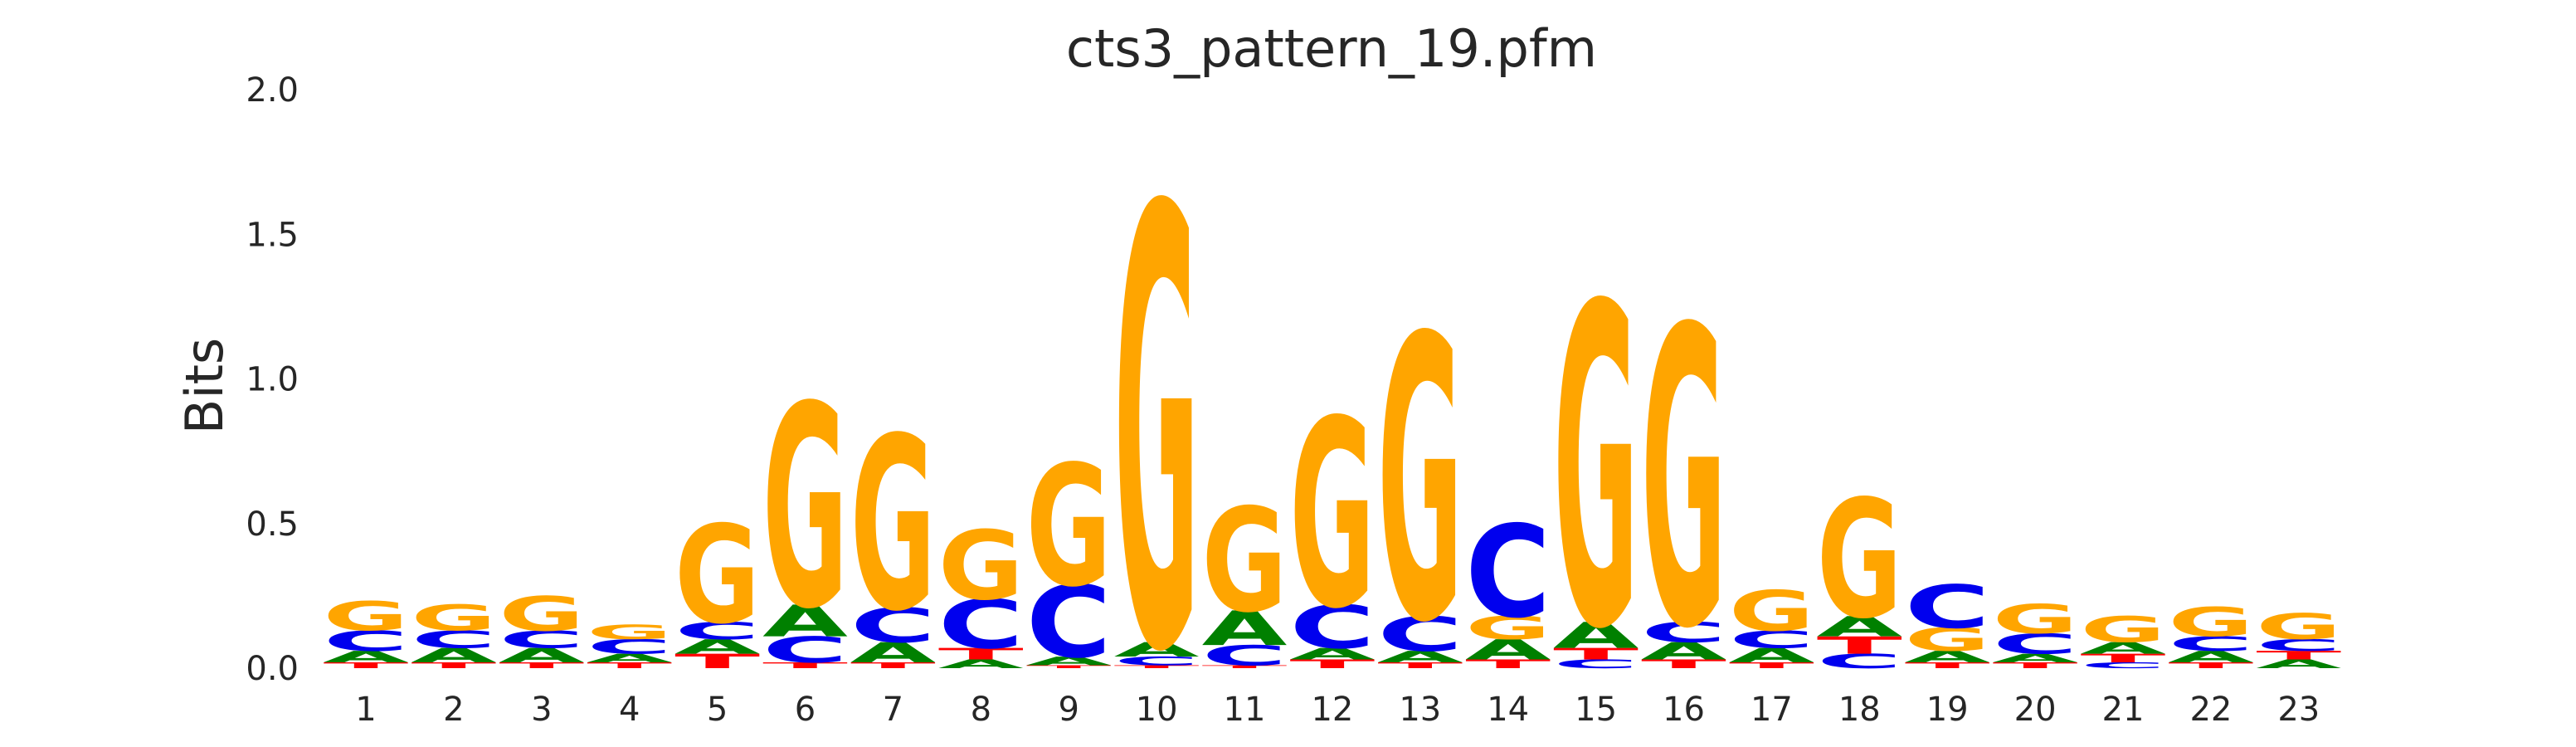 The width and height of the screenshot is (2576, 747). What do you see at coordinates (204, 386) in the screenshot?
I see `y-axis-label: Bits` at bounding box center [204, 386].